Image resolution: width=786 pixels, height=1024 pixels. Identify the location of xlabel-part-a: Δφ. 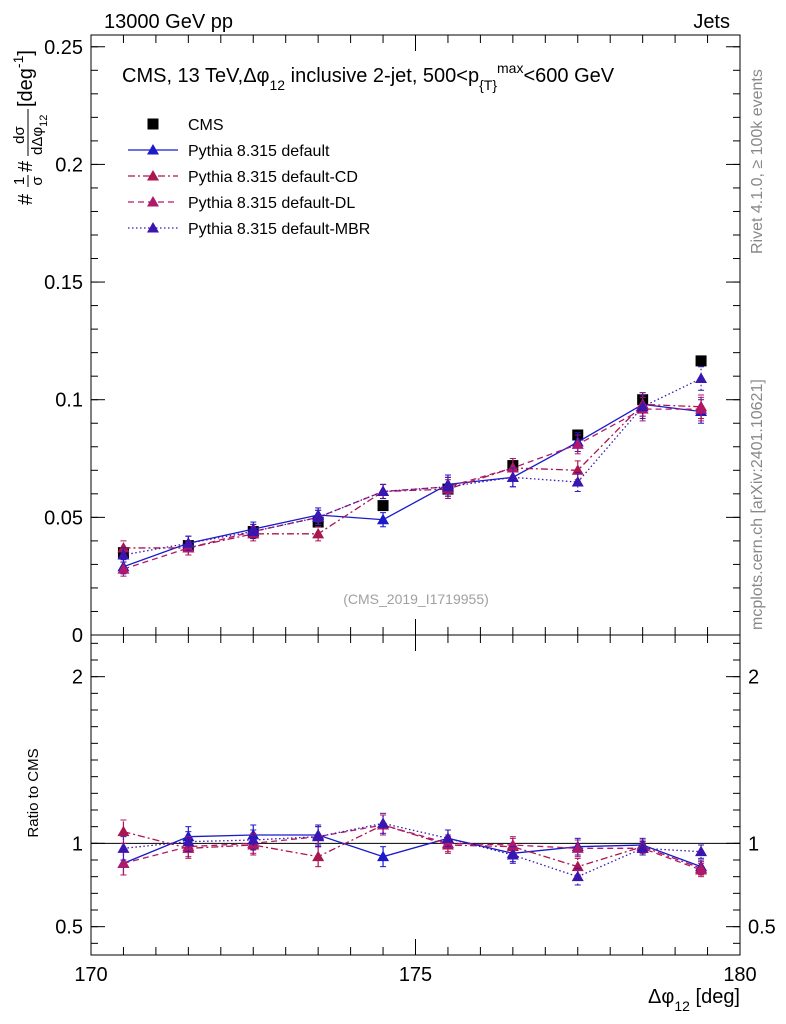
(661, 997).